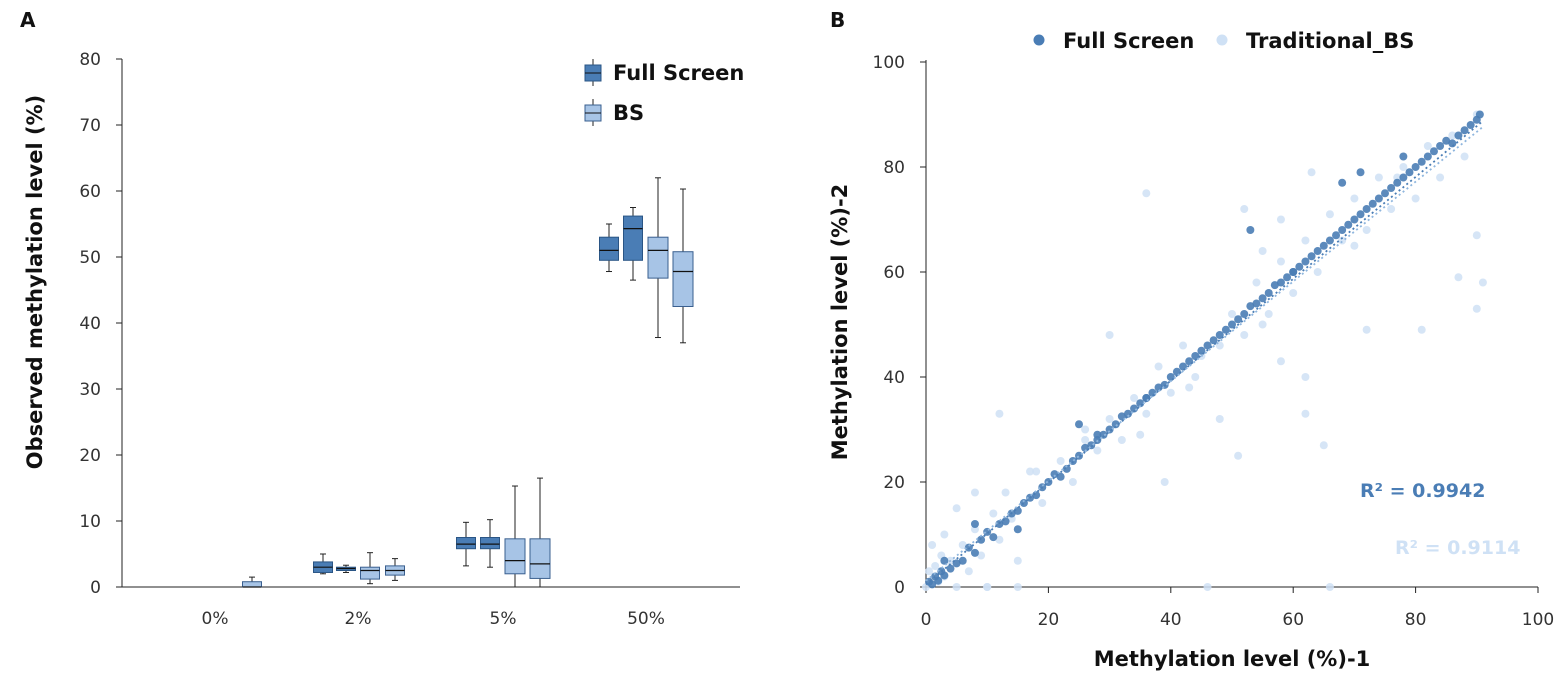 The width and height of the screenshot is (1563, 679). What do you see at coordinates (95, 588) in the screenshot?
I see `y-tick-label: 0` at bounding box center [95, 588].